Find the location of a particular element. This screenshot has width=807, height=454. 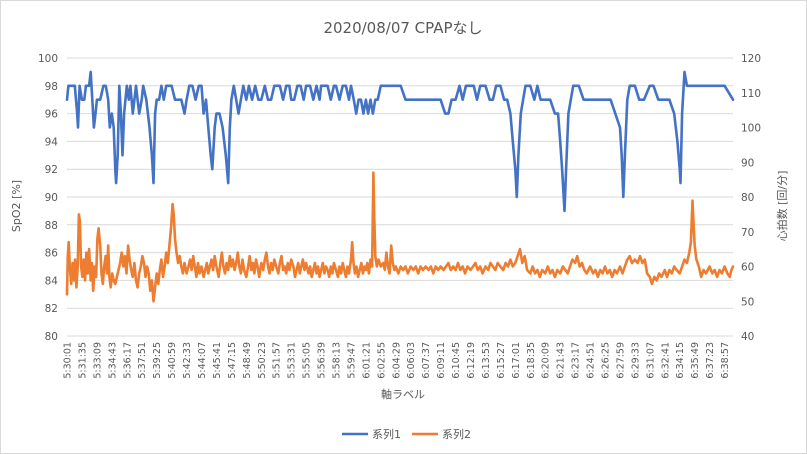

y2-tick-label: 110 is located at coordinates (751, 94).